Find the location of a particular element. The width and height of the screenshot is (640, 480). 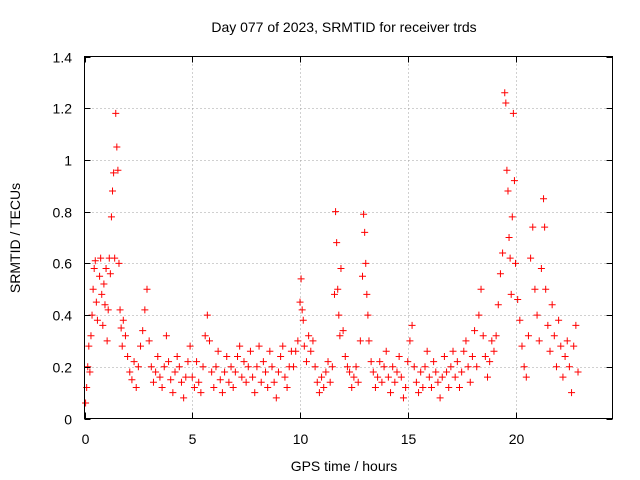

y-tick-label: 0.2 is located at coordinates (63, 368).